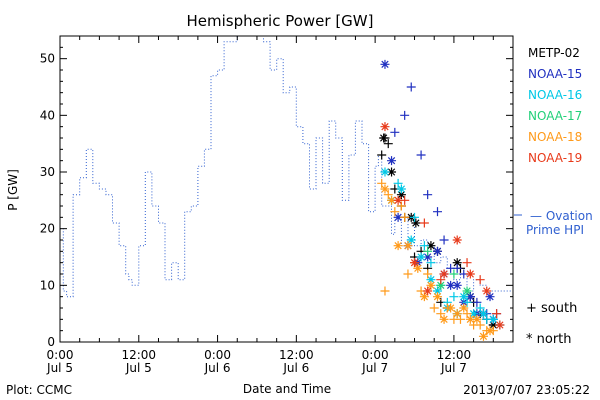  What do you see at coordinates (551, 308) in the screenshot?
I see `marker-legend-entry: + south` at bounding box center [551, 308].